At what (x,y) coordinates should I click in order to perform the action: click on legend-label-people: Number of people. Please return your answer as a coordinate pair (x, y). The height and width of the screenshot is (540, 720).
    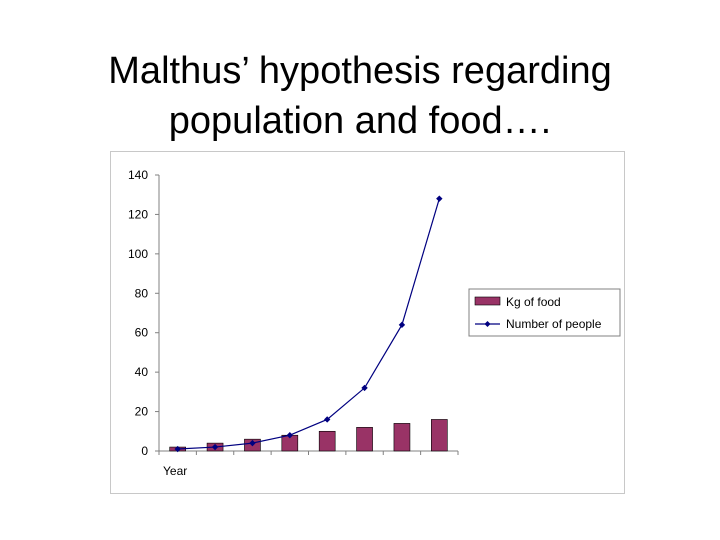
    Looking at the image, I should click on (554, 324).